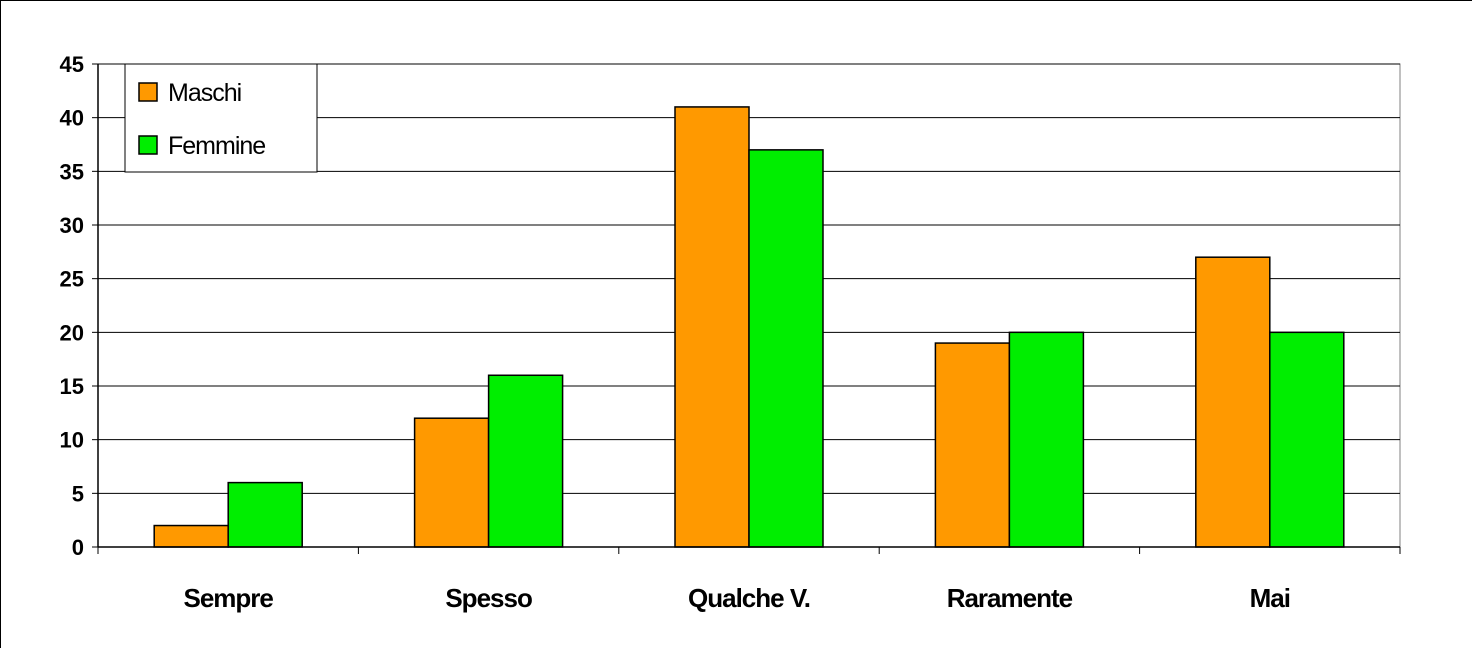 Image resolution: width=1472 pixels, height=649 pixels. I want to click on y-tick-label: 30, so click(72, 225).